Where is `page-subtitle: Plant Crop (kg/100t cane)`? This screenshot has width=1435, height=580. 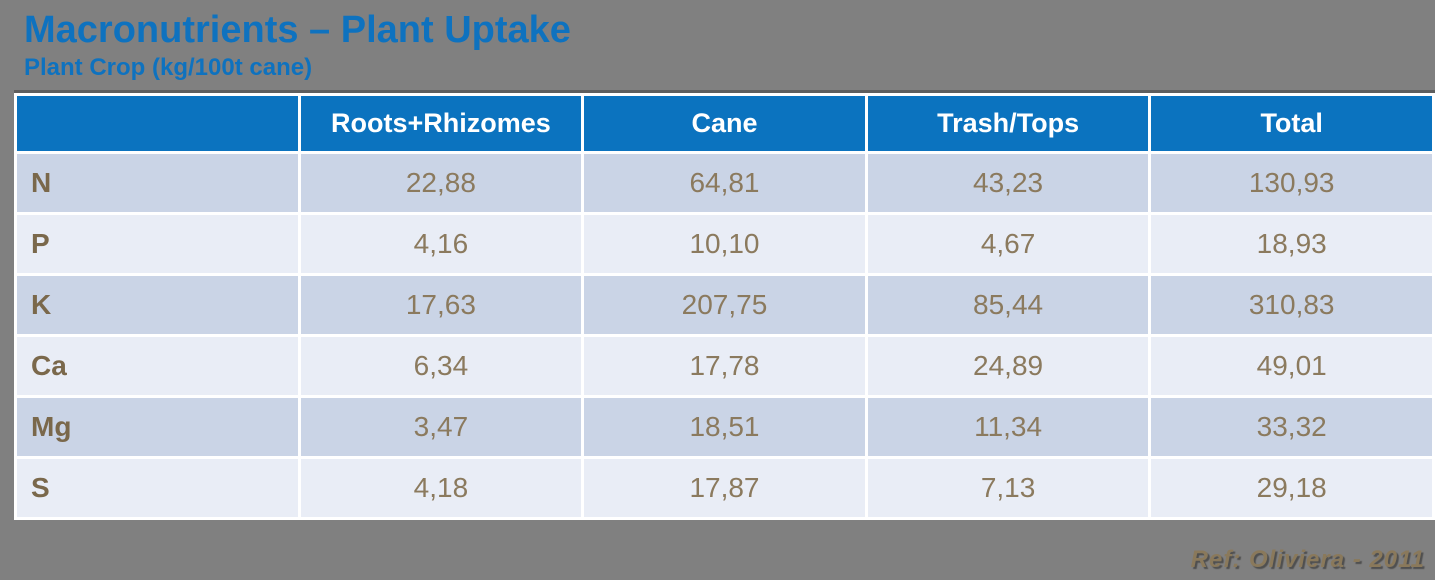
page-subtitle: Plant Crop (kg/100t cane) is located at coordinates (168, 67).